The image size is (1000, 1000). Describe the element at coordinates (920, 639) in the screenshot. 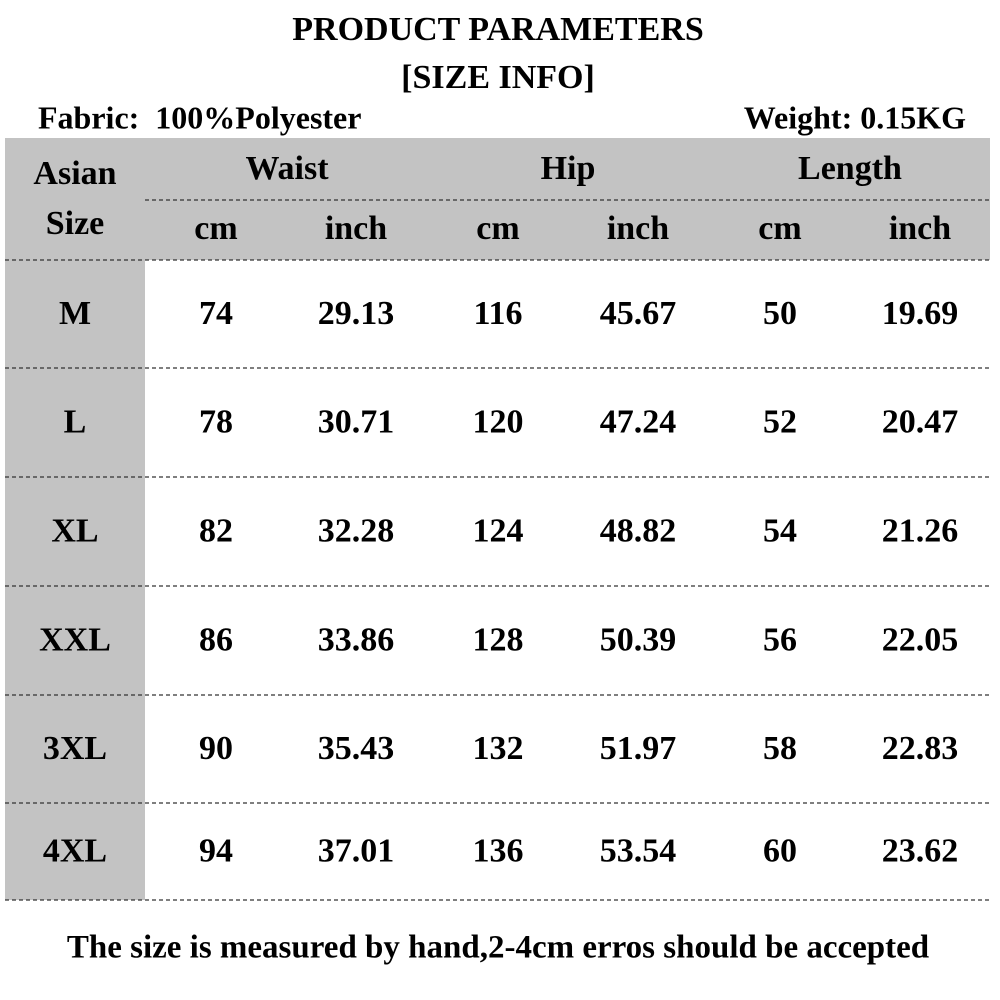

I see `cell-value: 22.05` at that location.